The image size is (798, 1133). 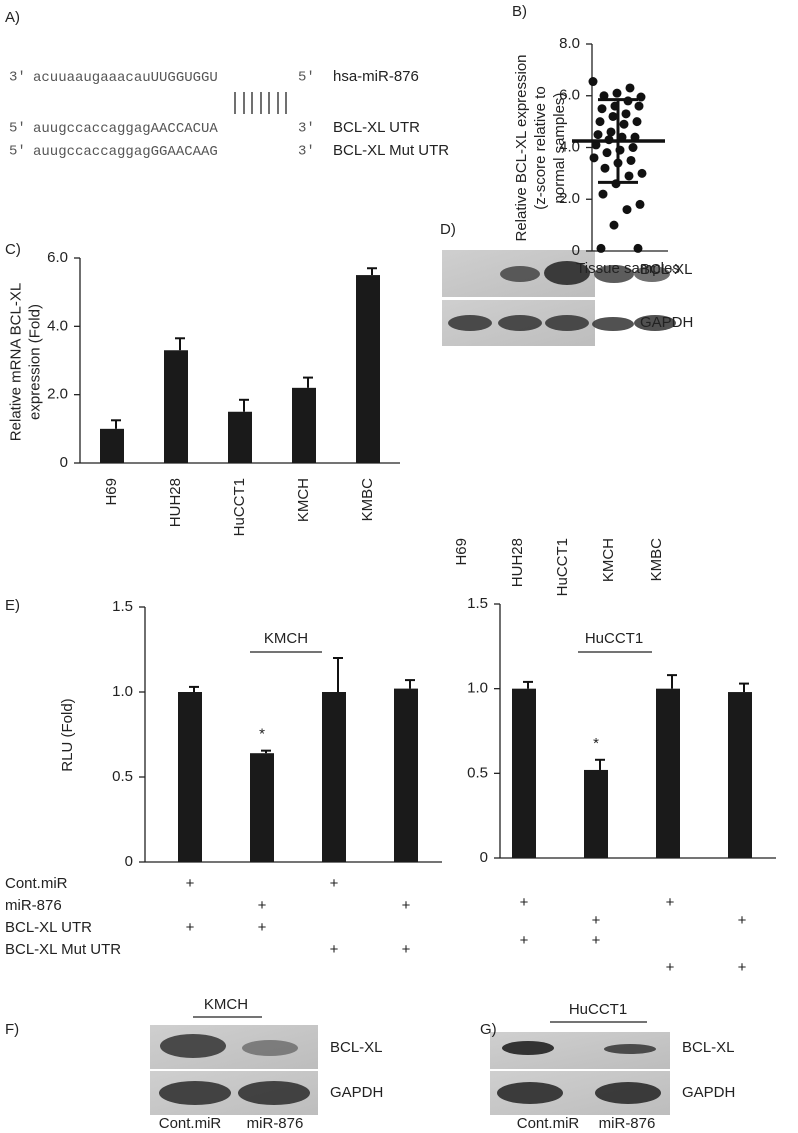 What do you see at coordinates (122, 776) in the screenshot?
I see `y-tick-label: 0.5` at bounding box center [122, 776].